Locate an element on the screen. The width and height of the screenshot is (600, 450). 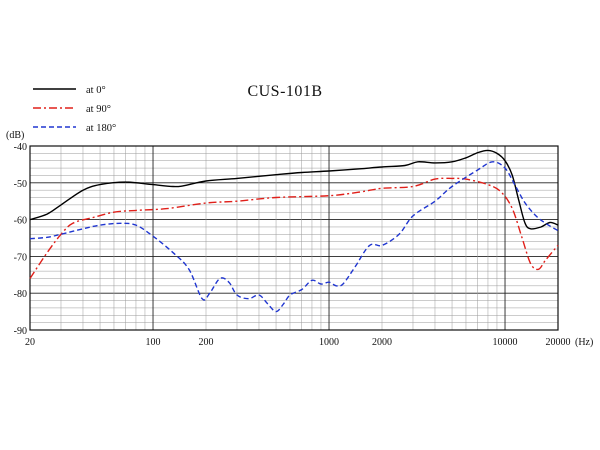
x-tick-label: 2000 is located at coordinates (382, 342).